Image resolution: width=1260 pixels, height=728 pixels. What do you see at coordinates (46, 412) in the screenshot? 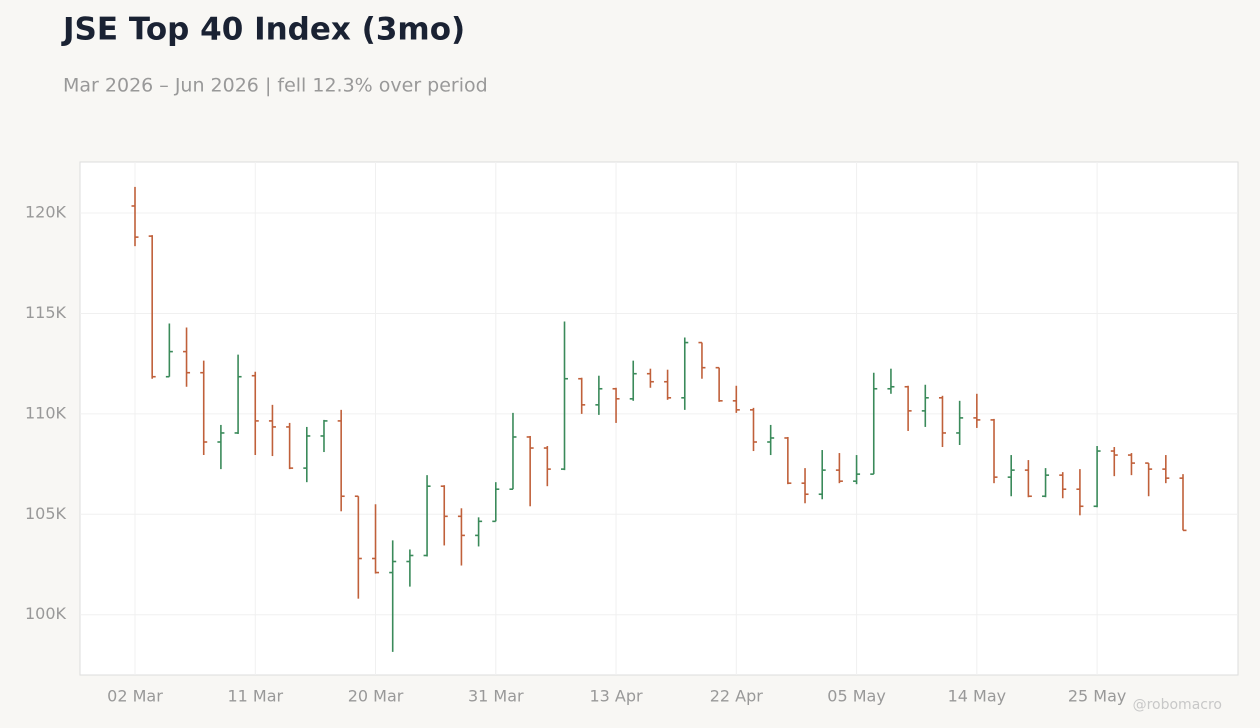
I see `y-tick-label: 110K` at bounding box center [46, 412].